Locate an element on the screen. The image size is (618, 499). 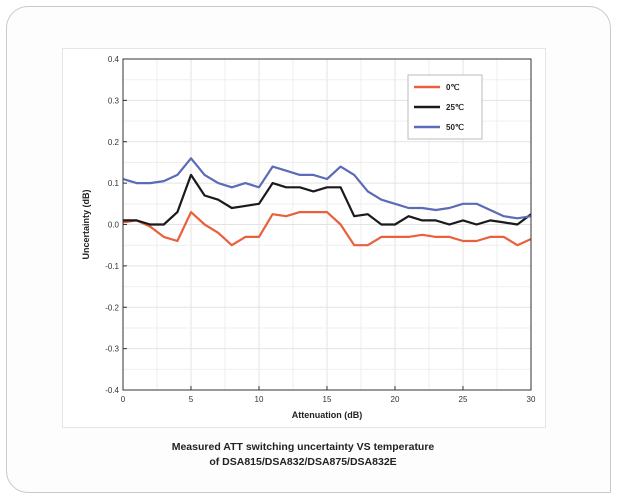
x-tick-label: 10 is located at coordinates (259, 399).